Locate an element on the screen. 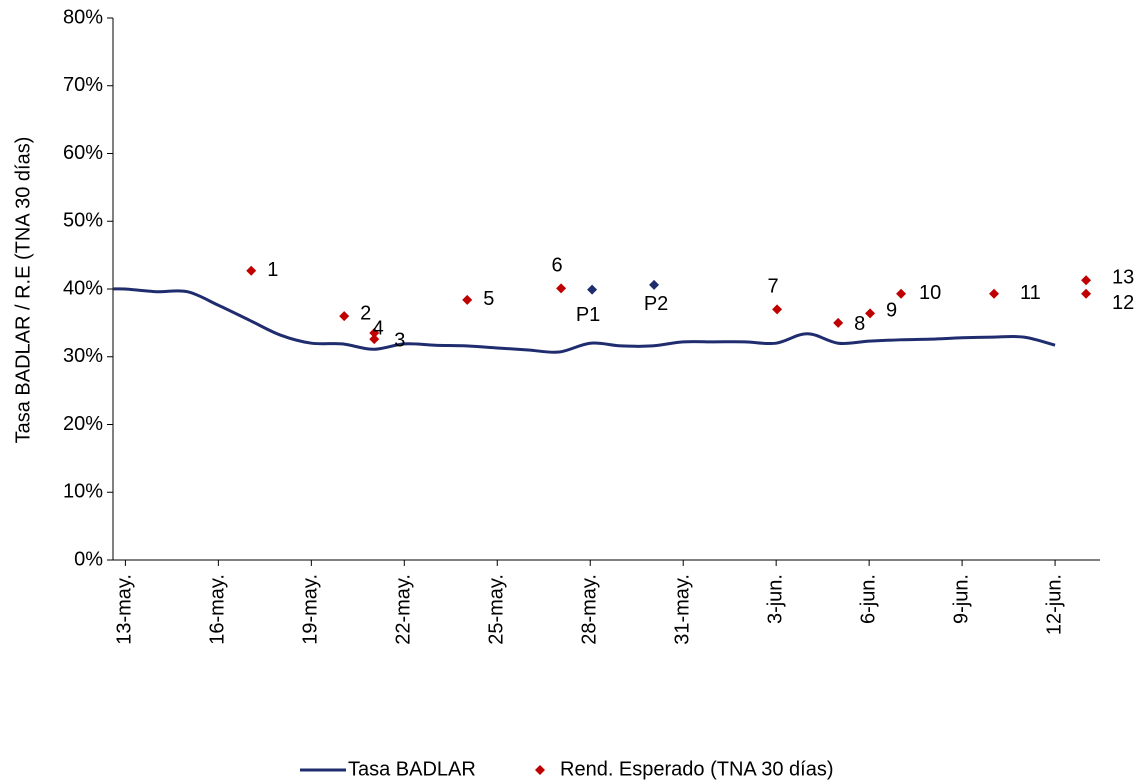 The width and height of the screenshot is (1137, 782). point-label: 10 is located at coordinates (930, 293).